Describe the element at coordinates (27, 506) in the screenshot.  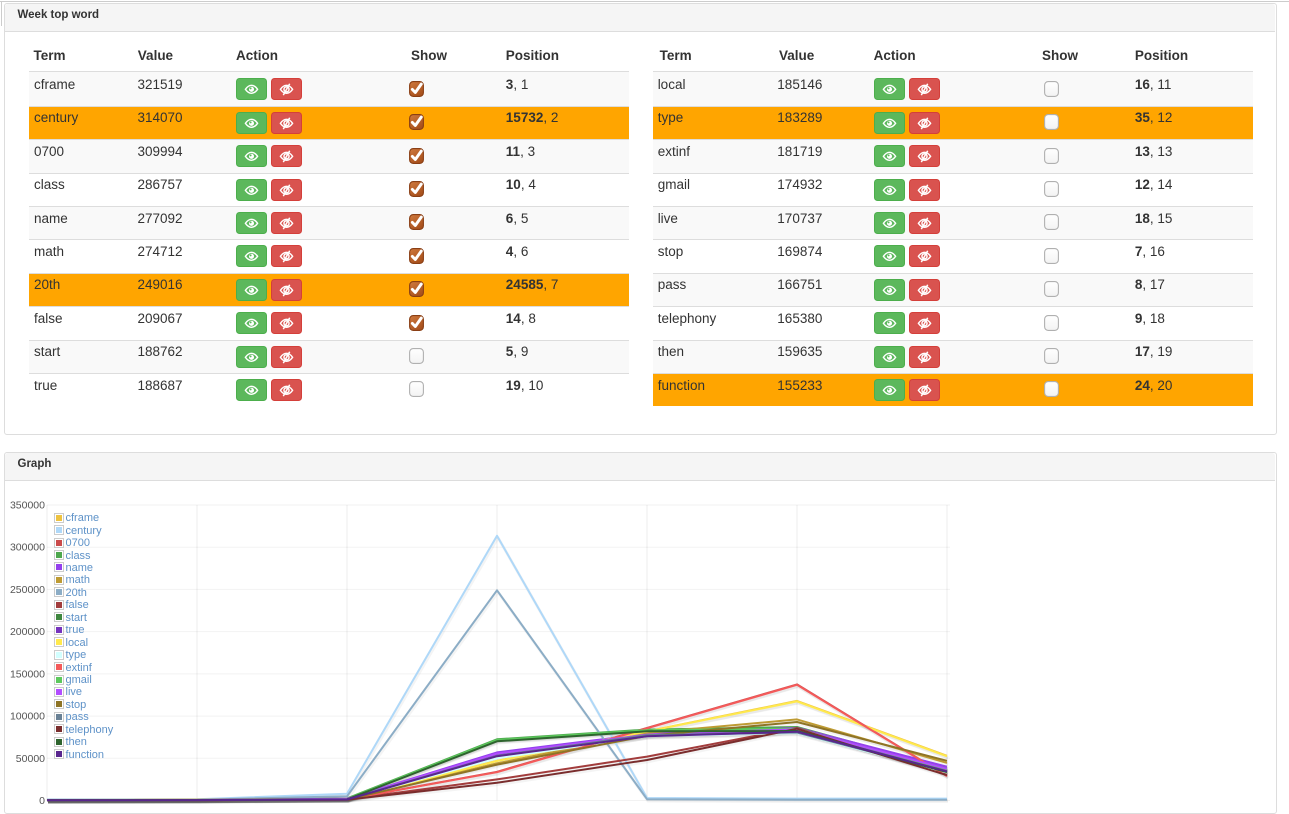
I see `svg-text: 350000` at that location.